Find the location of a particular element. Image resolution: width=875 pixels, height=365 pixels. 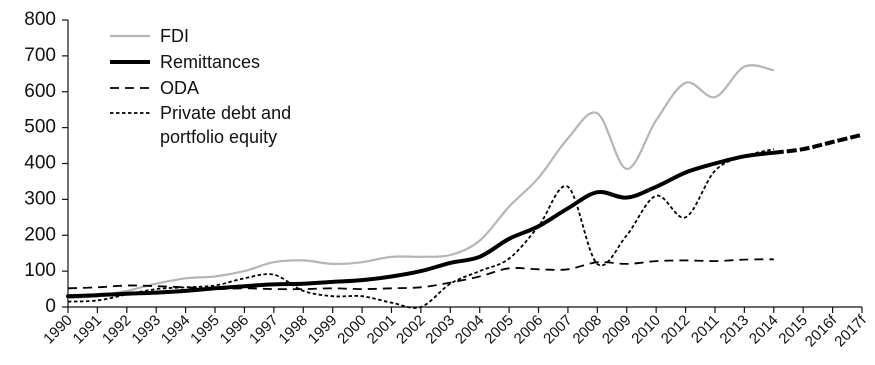

x-tick-label: 1991 is located at coordinates (88, 330).